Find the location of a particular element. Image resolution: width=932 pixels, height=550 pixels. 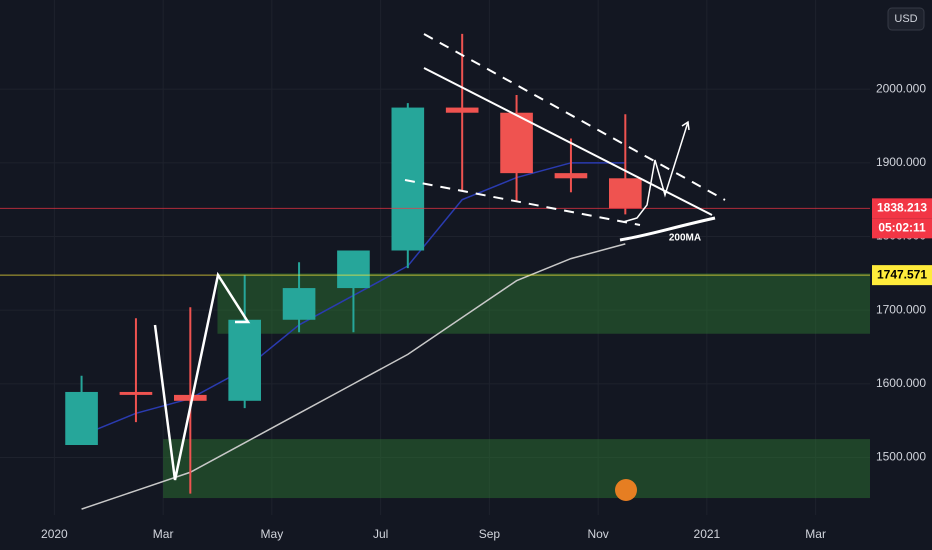

y-tick-label: 2000.000 is located at coordinates (901, 88).